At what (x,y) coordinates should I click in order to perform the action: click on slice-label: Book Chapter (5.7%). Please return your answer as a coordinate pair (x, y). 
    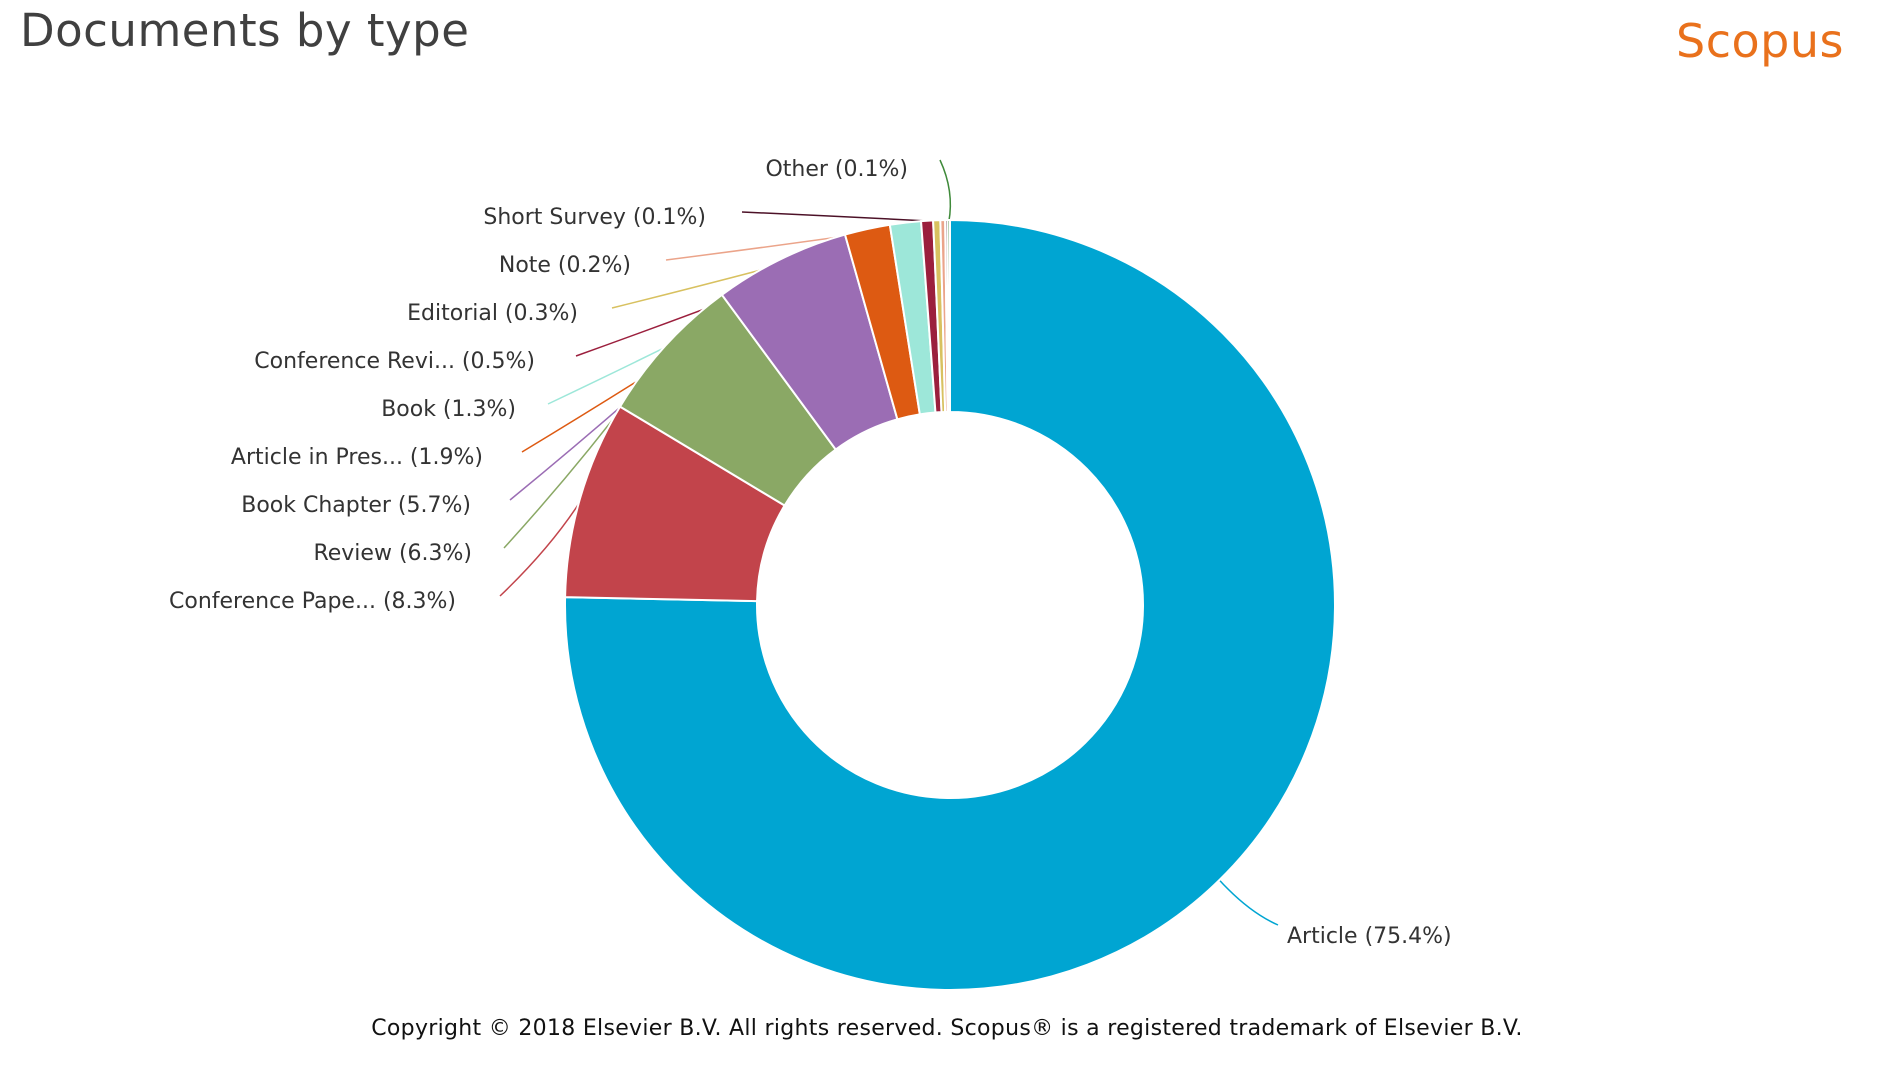
    Looking at the image, I should click on (356, 505).